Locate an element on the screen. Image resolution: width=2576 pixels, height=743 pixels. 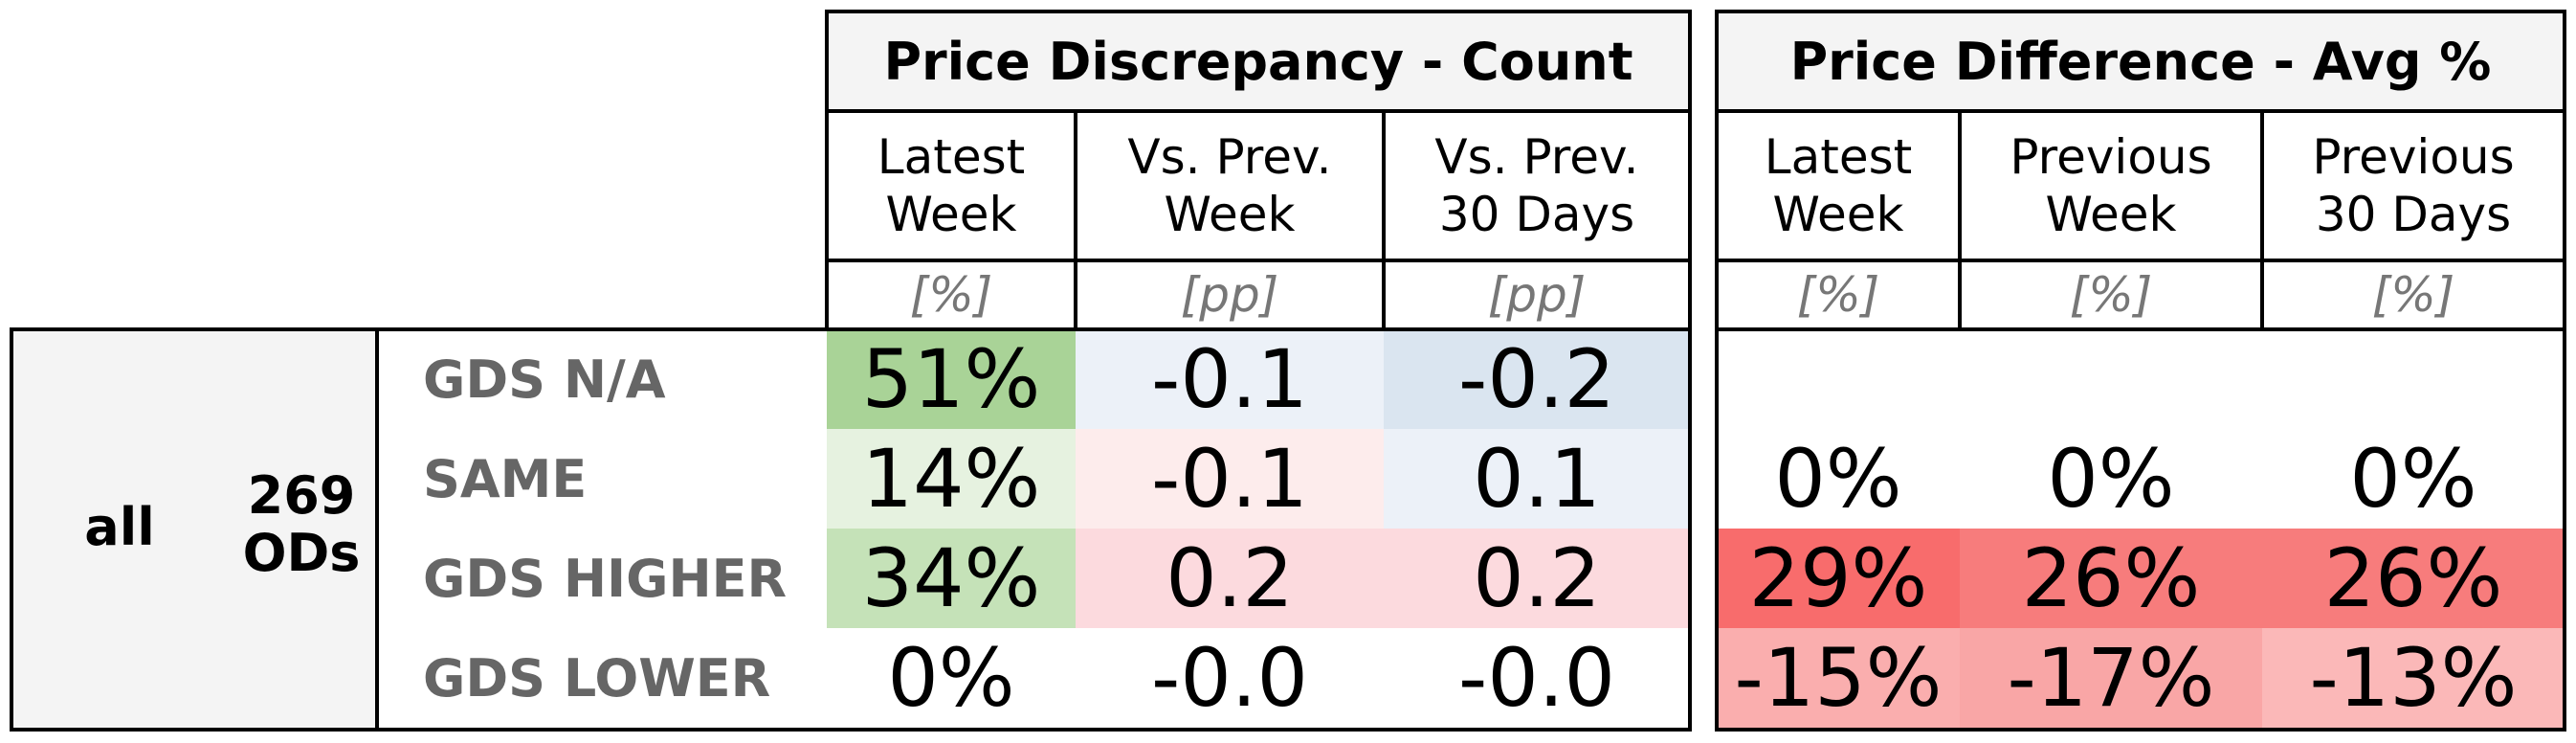
avg-cell-r1-c2: 0% is located at coordinates (2413, 479).